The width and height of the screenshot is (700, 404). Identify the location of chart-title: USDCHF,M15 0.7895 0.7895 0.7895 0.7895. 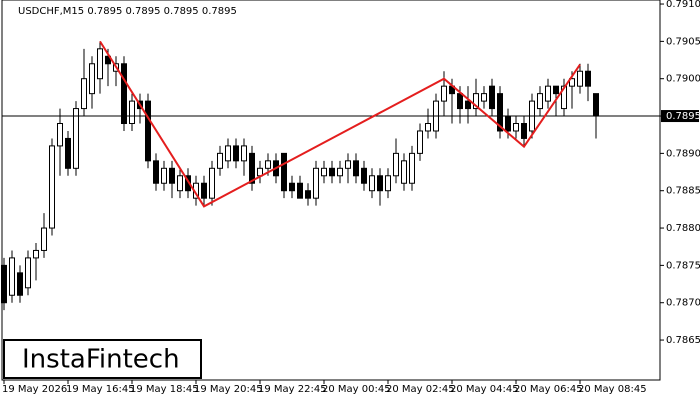
(127, 11).